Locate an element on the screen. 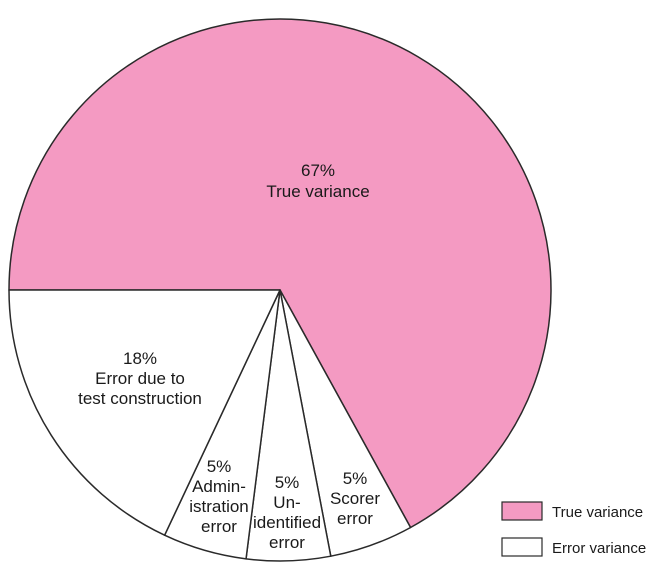 The height and width of the screenshot is (568, 672). slice-label-administration: 5% Admin-istration error is located at coordinates (219, 496).